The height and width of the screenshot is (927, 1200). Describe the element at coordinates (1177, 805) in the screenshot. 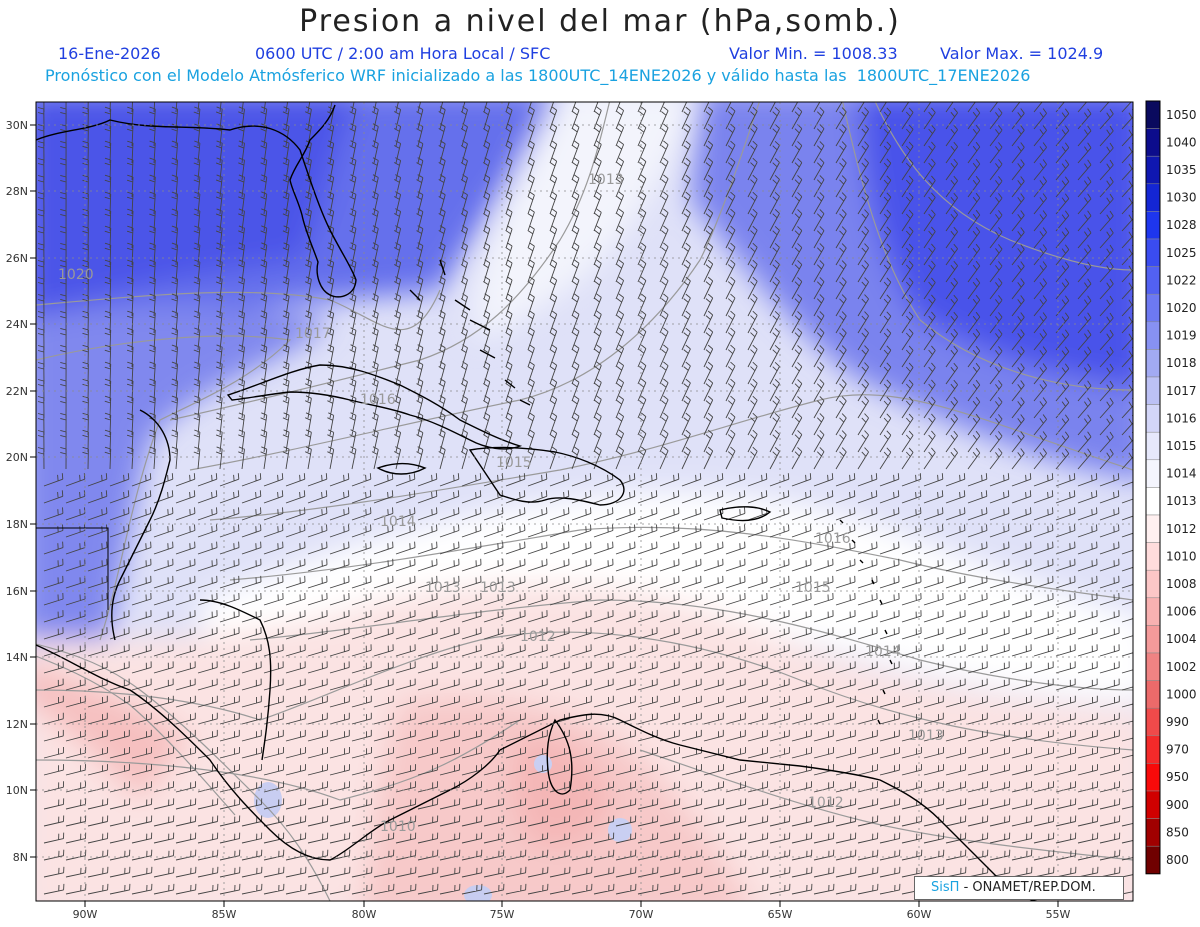

I see `legend-label: 900` at that location.